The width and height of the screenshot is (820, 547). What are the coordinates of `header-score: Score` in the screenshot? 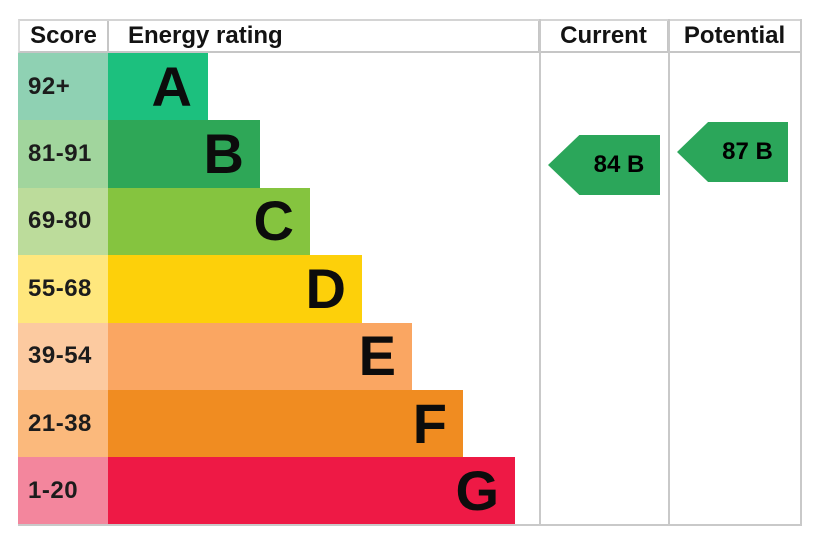 It's located at (64, 36).